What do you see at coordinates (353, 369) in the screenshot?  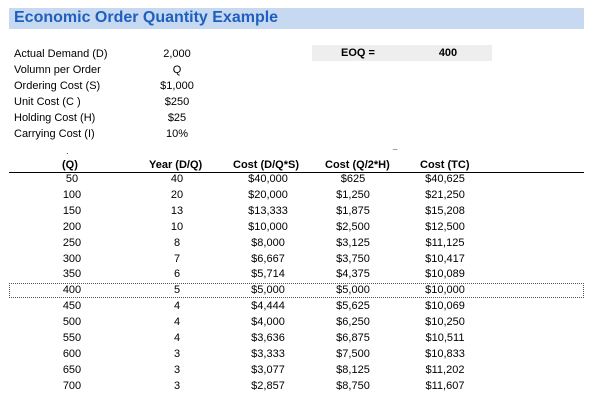 I see `cell-cost-q2h: $8,125` at bounding box center [353, 369].